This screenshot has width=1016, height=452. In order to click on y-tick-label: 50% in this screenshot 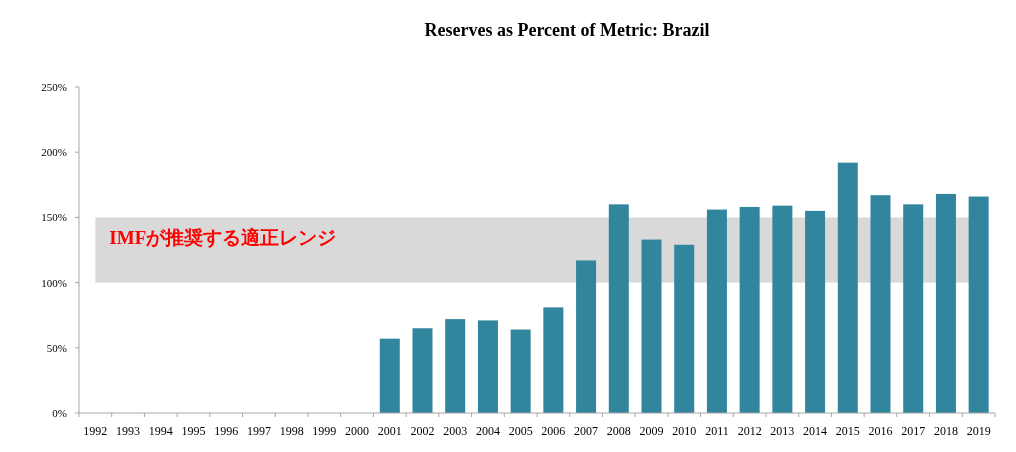, I will do `click(56, 347)`.